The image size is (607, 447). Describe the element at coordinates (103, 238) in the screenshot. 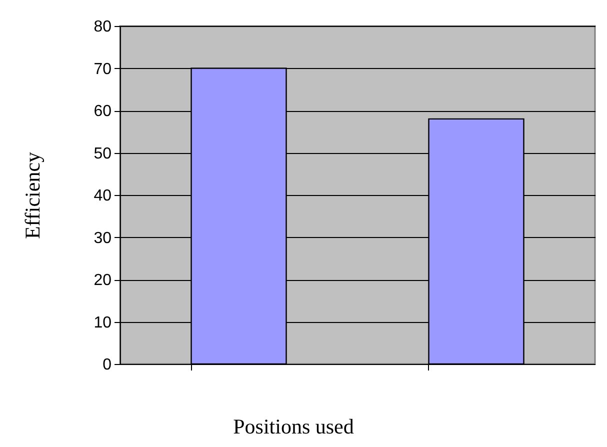

I see `y-tick-label: 30` at that location.